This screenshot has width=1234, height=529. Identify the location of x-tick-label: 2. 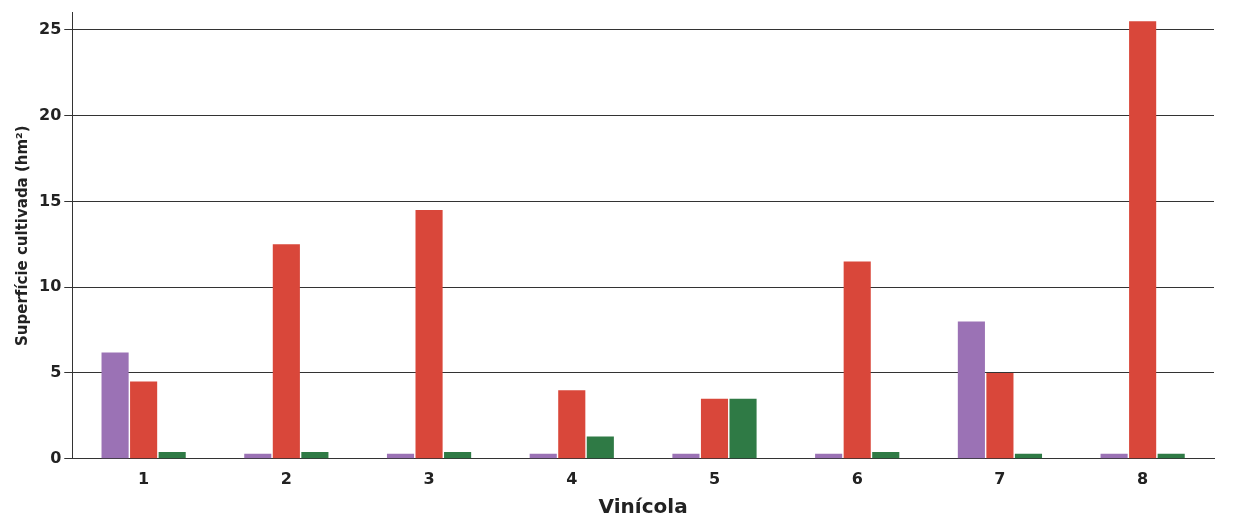
(286, 478).